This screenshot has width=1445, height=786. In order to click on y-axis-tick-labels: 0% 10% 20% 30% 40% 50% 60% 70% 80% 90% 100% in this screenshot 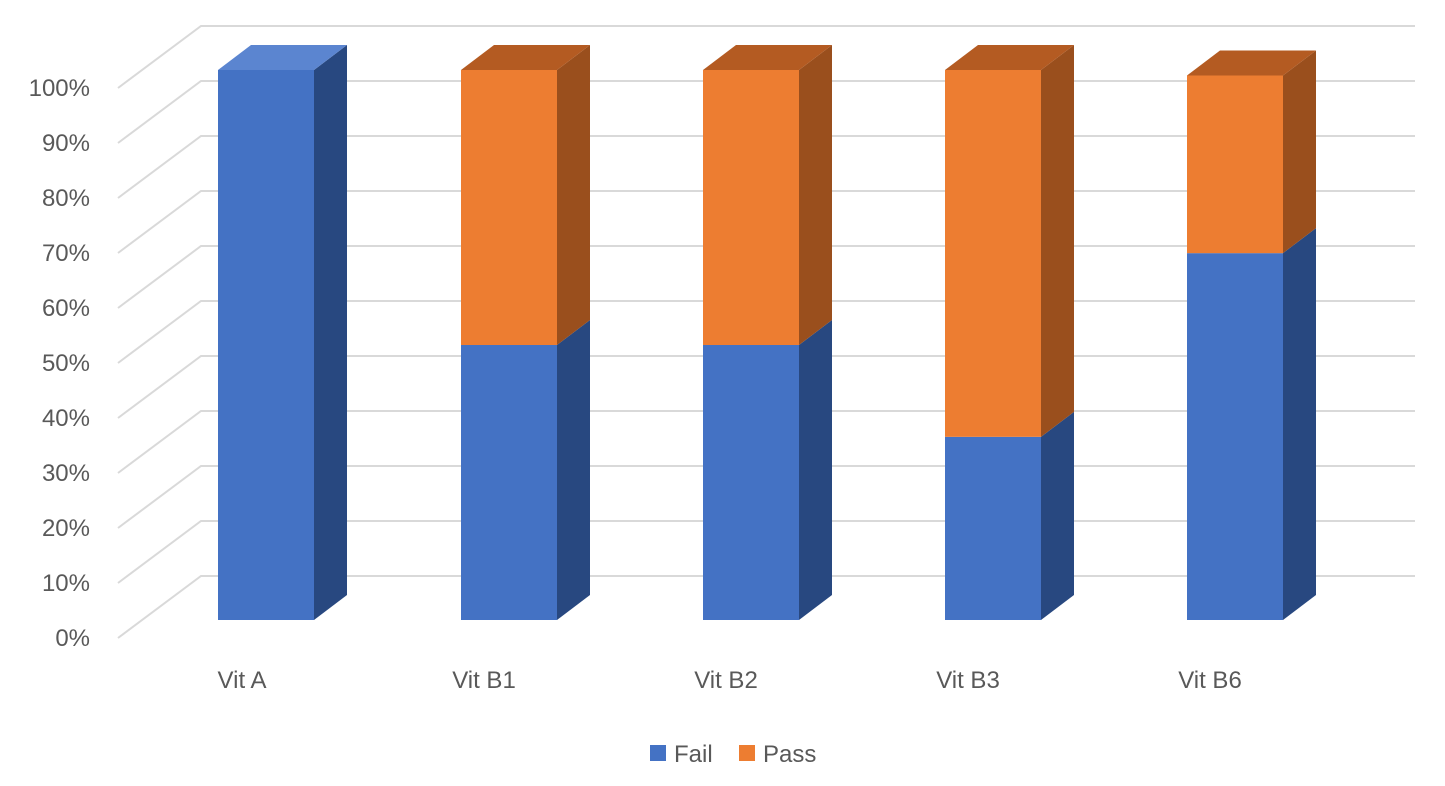, I will do `click(59, 363)`.